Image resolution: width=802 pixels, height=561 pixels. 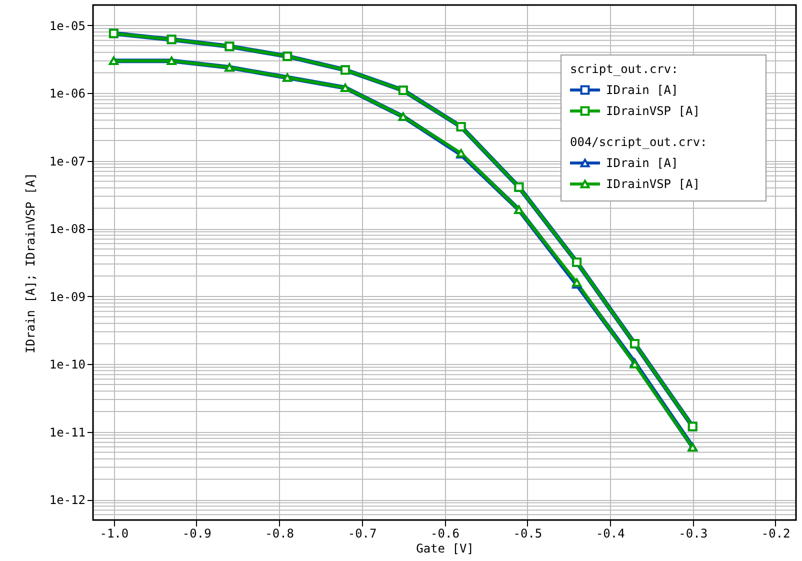 What do you see at coordinates (30, 263) in the screenshot?
I see `y-axis-title: IDrain [A]; IDrainVSP [A]` at bounding box center [30, 263].